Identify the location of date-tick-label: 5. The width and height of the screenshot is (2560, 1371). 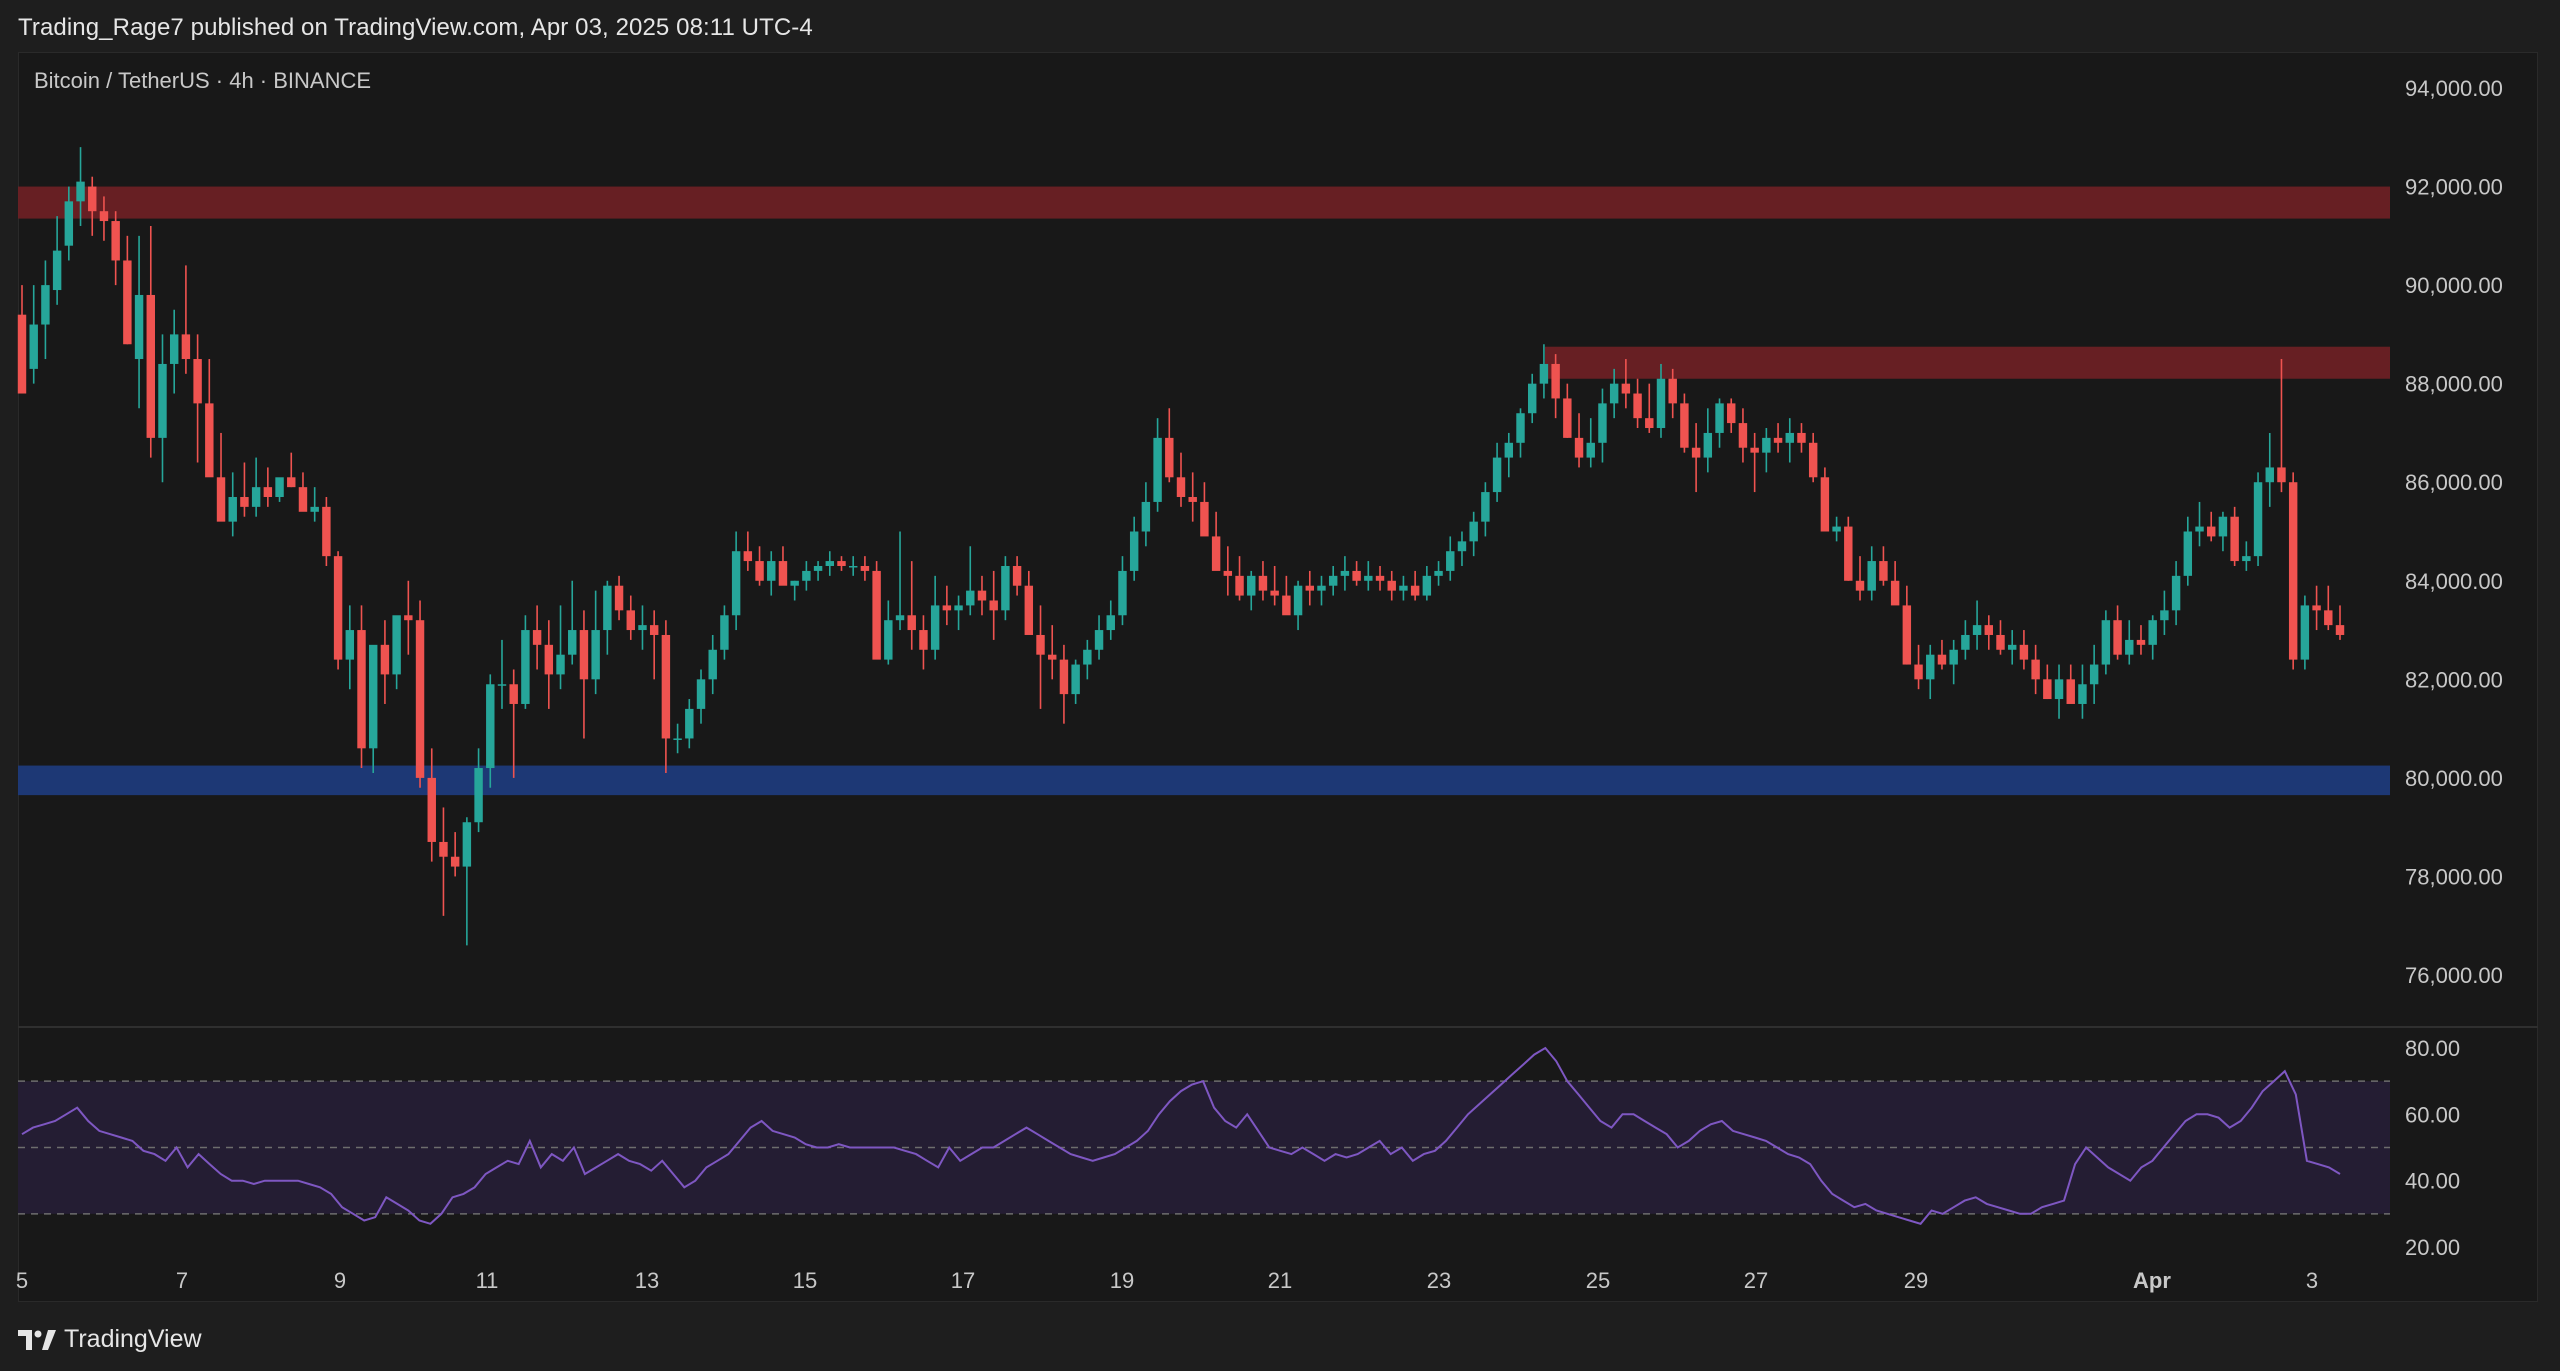
(22, 1280).